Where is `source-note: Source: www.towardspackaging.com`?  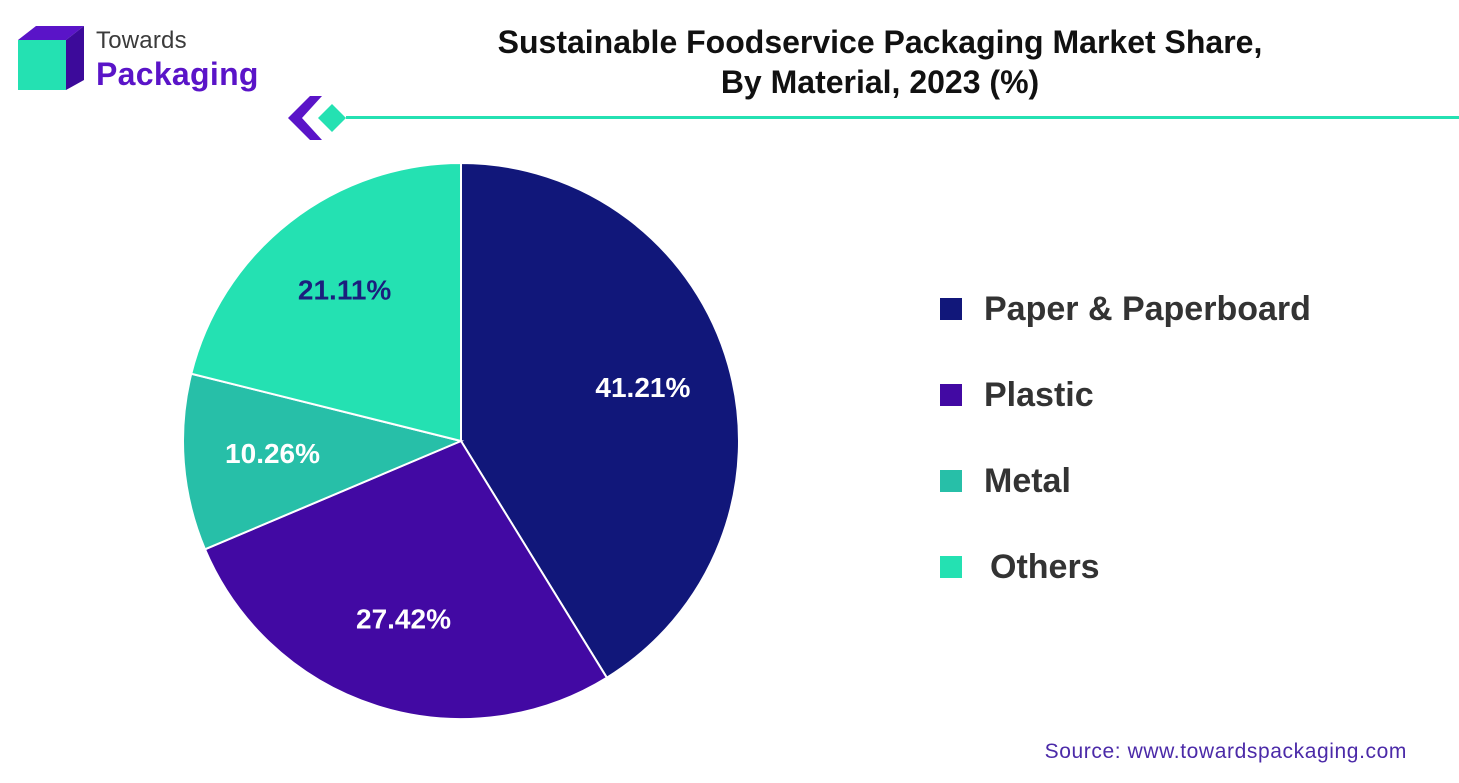
source-note: Source: www.towardspackaging.com is located at coordinates (1225, 751).